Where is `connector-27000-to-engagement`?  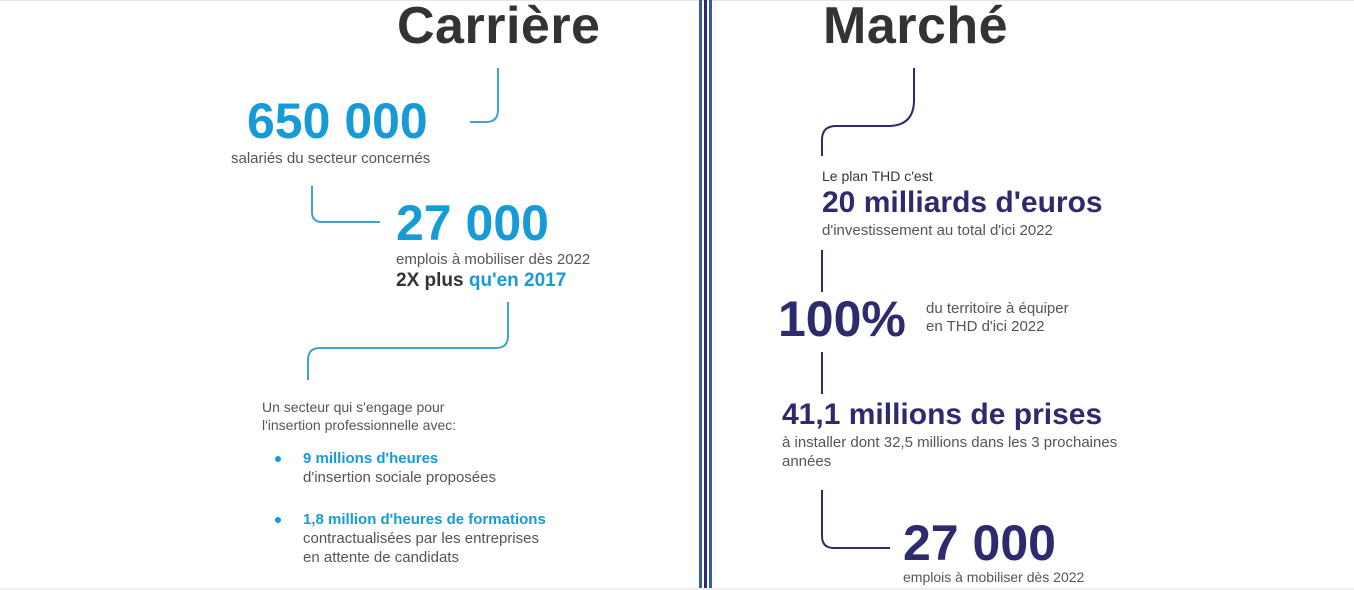
connector-27000-to-engagement is located at coordinates (408, 341).